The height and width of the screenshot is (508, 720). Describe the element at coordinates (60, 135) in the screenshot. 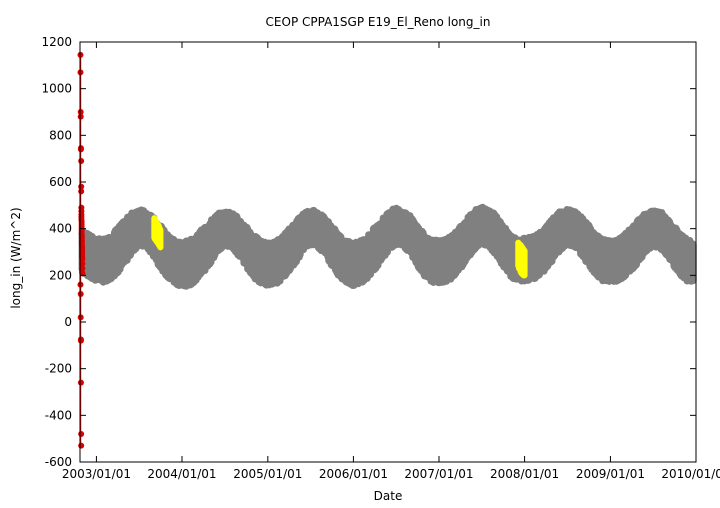

I see `y-tick-label: 800` at that location.